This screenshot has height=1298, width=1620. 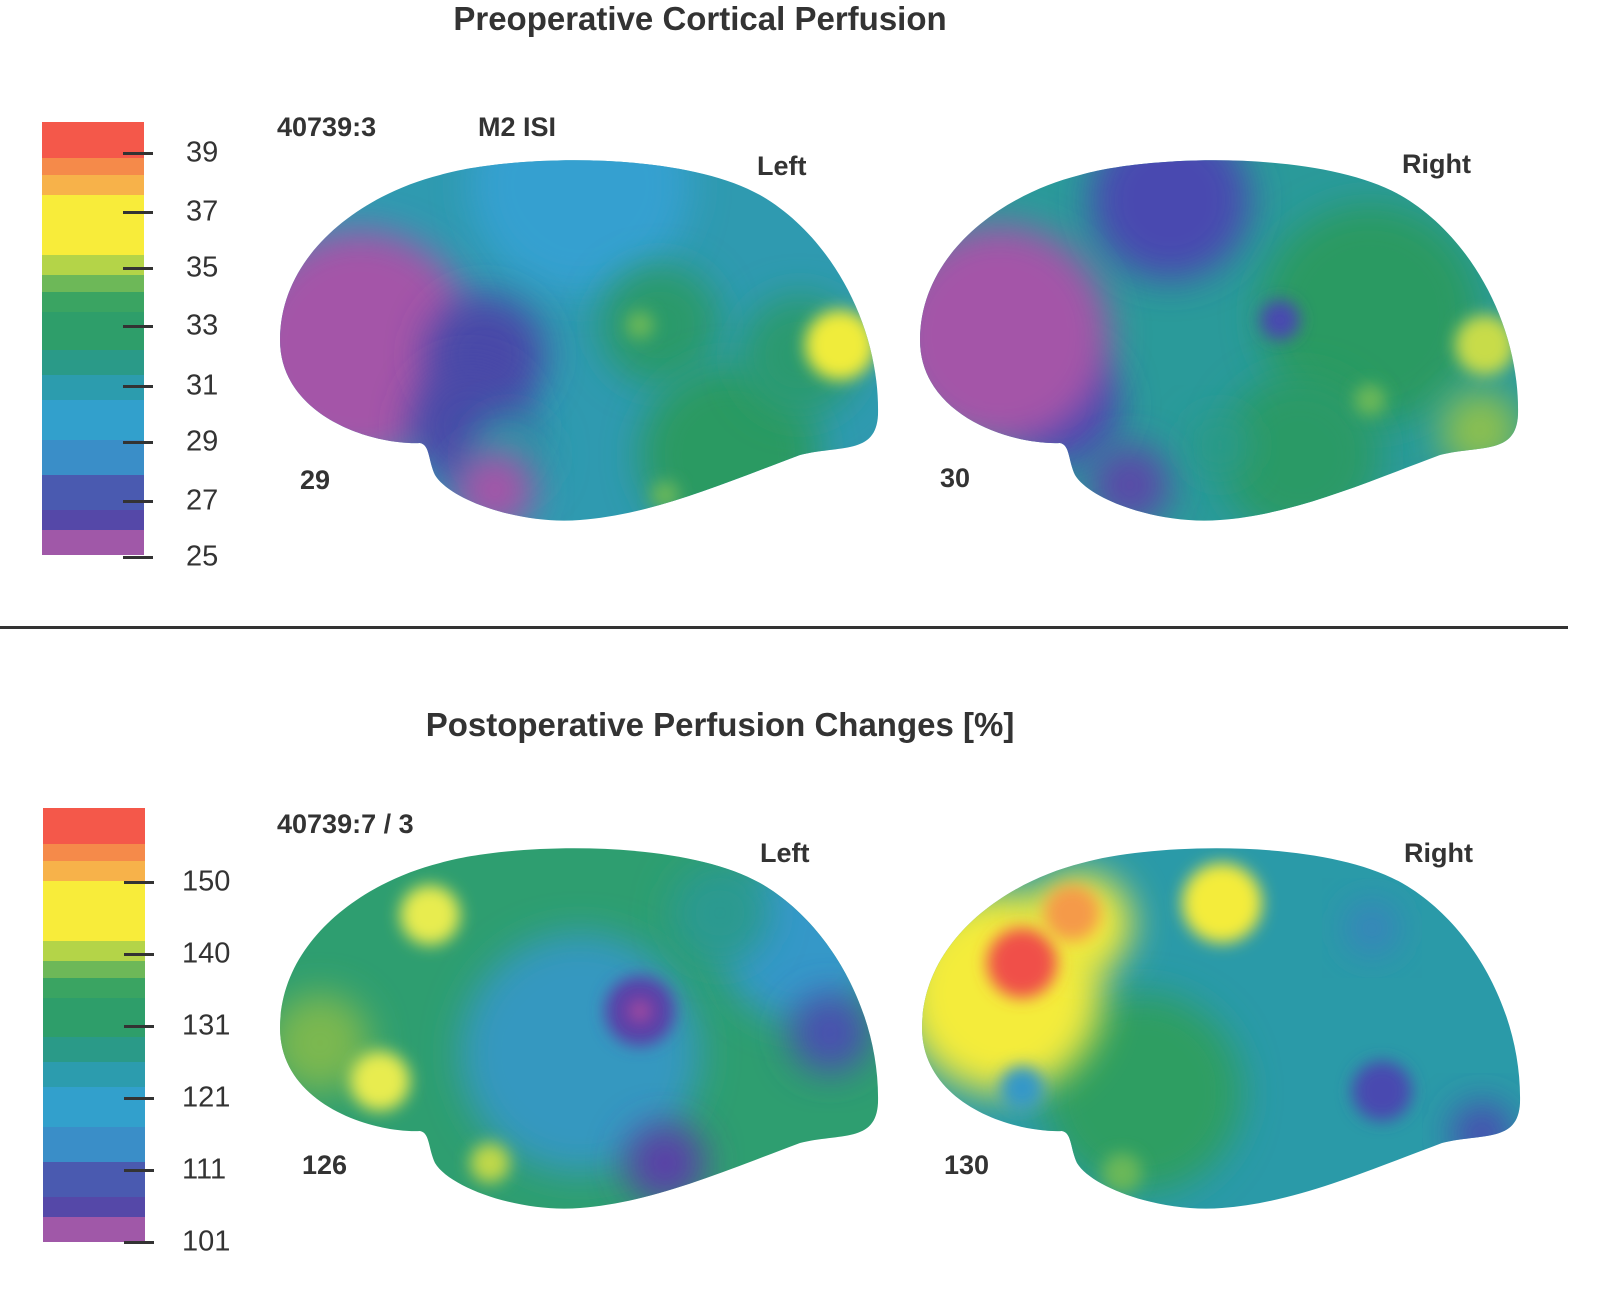 What do you see at coordinates (204, 1169) in the screenshot?
I see `colorbar-tick-label: 111` at bounding box center [204, 1169].